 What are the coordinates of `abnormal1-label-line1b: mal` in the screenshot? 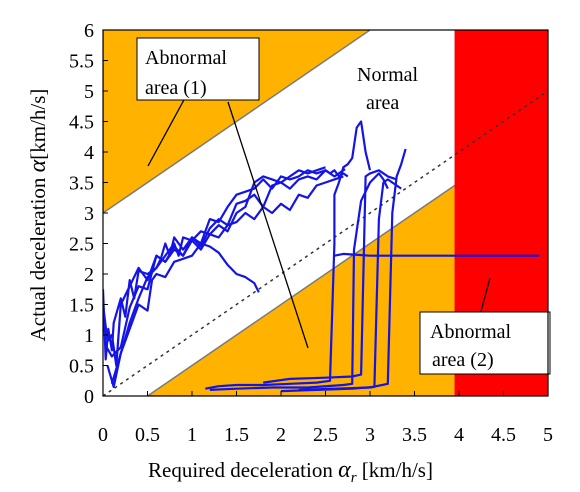 It's located at (212, 58).